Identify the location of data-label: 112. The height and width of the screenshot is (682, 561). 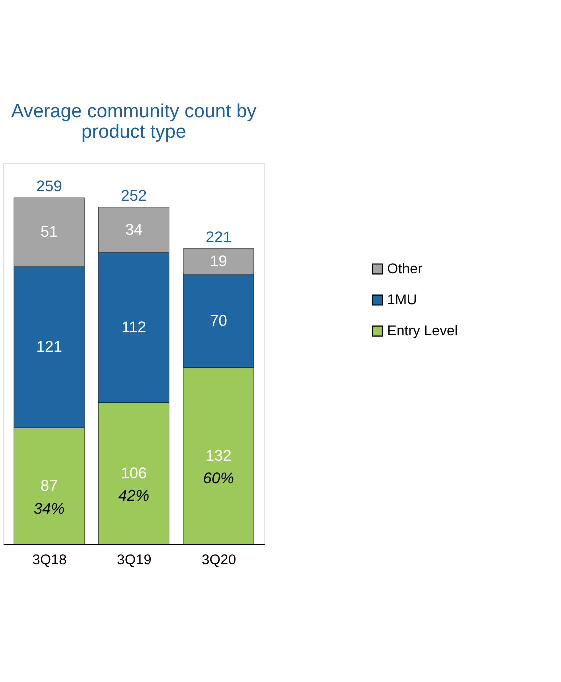
(134, 328).